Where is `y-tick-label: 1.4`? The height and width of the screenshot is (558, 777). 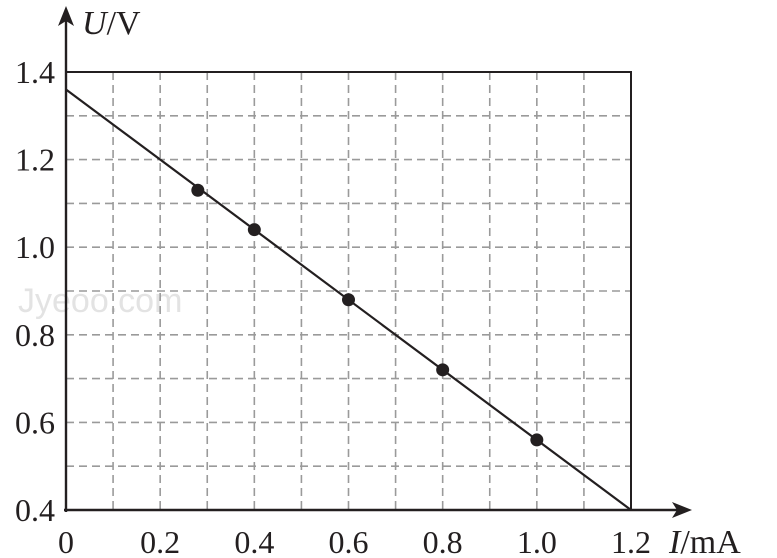 y-tick-label: 1.4 is located at coordinates (35, 72).